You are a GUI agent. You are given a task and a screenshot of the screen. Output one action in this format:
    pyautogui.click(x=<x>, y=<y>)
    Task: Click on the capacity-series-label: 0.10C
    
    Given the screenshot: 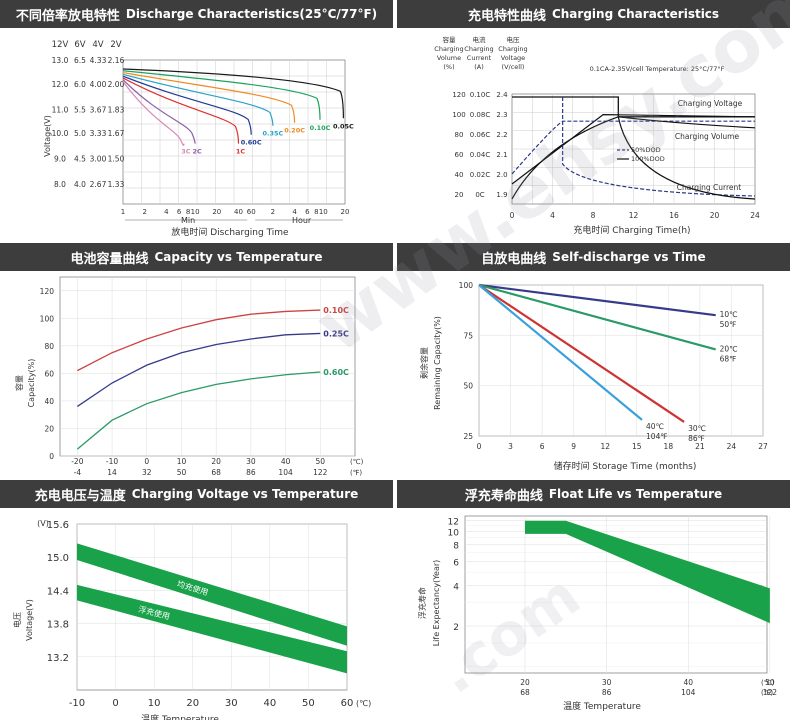 What is the action you would take?
    pyautogui.click(x=336, y=310)
    